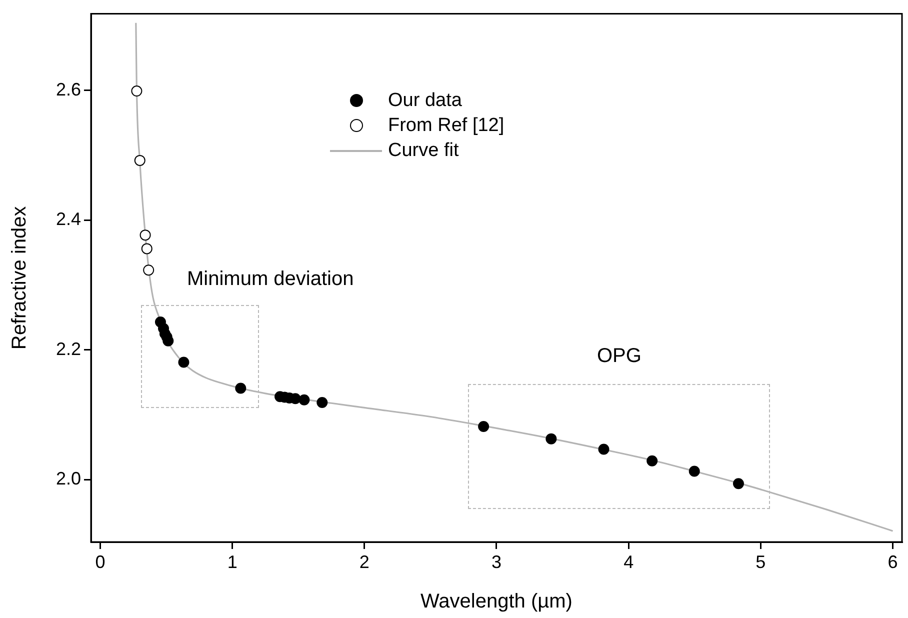 This screenshot has height=618, width=908. Describe the element at coordinates (364, 562) in the screenshot. I see `x-tick-label: 2` at that location.